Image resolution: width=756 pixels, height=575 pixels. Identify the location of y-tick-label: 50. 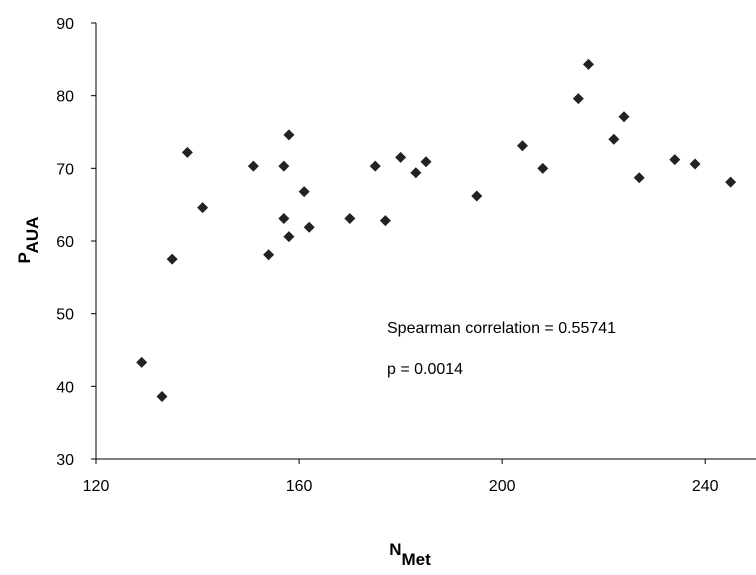
(65, 315).